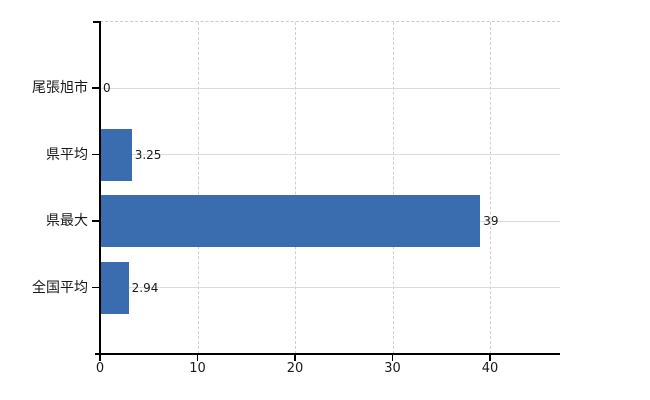 The width and height of the screenshot is (650, 400). I want to click on x-tick-label: 30, so click(392, 368).